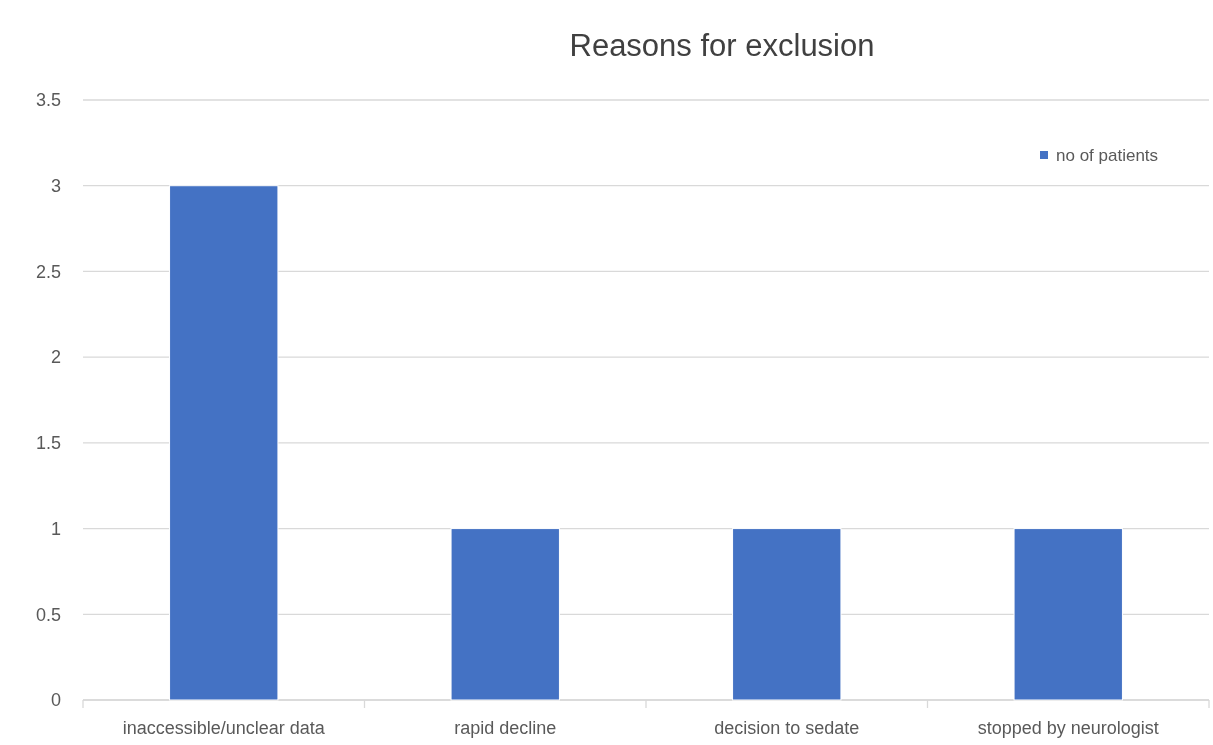 The width and height of the screenshot is (1213, 745). What do you see at coordinates (55, 186) in the screenshot?
I see `y-tick-label: 3` at bounding box center [55, 186].